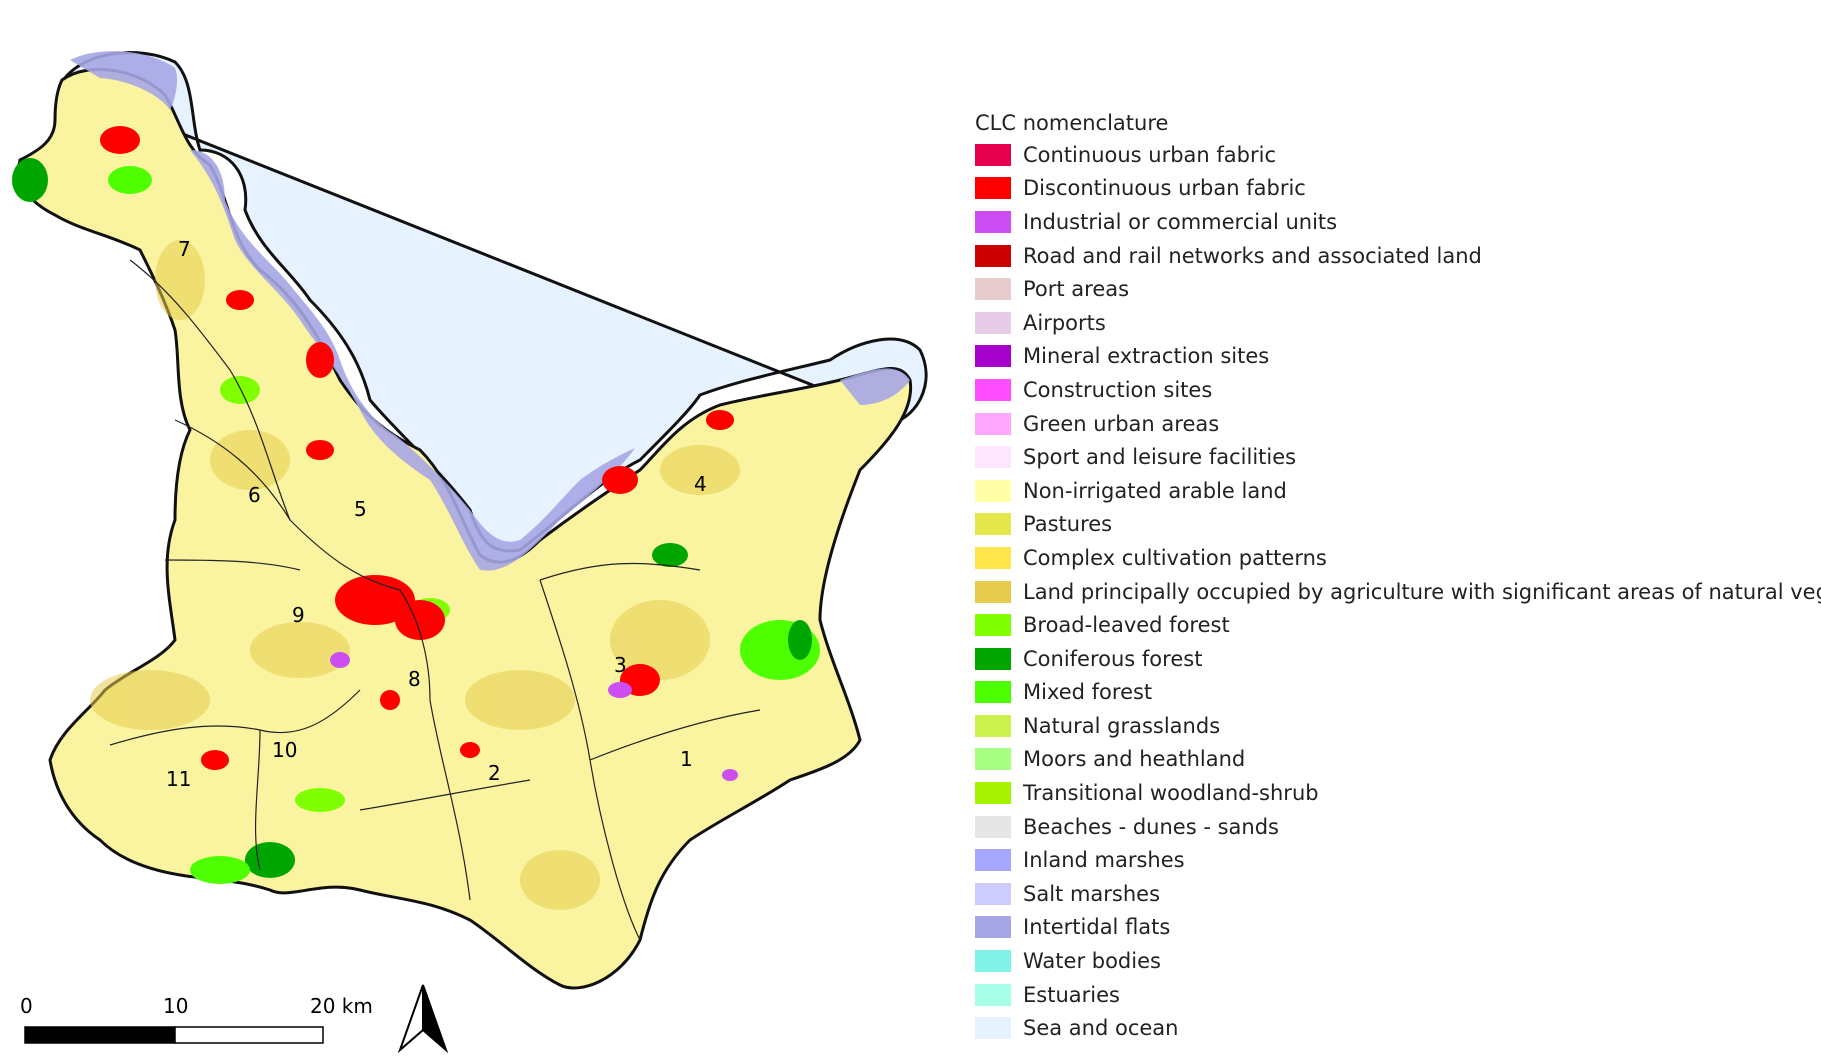 This screenshot has height=1056, width=1821. What do you see at coordinates (1092, 893) in the screenshot?
I see `legend-label: Salt marshes` at bounding box center [1092, 893].